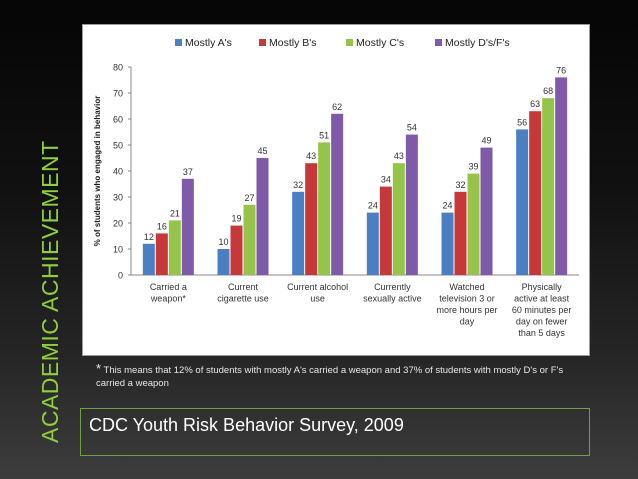  What do you see at coordinates (561, 70) in the screenshot?
I see `data-label: 76` at bounding box center [561, 70].